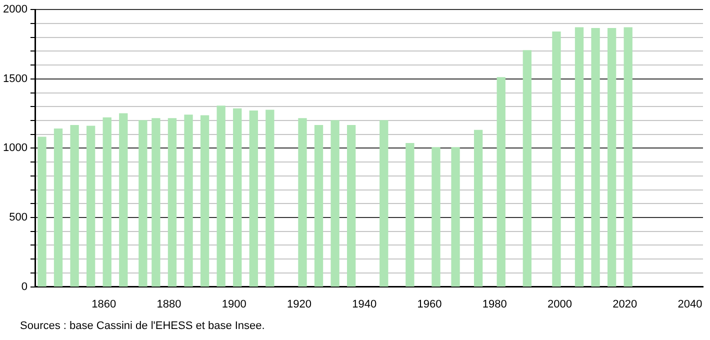  What do you see at coordinates (559, 304) in the screenshot?
I see `x-tick-label: 2000` at bounding box center [559, 304].